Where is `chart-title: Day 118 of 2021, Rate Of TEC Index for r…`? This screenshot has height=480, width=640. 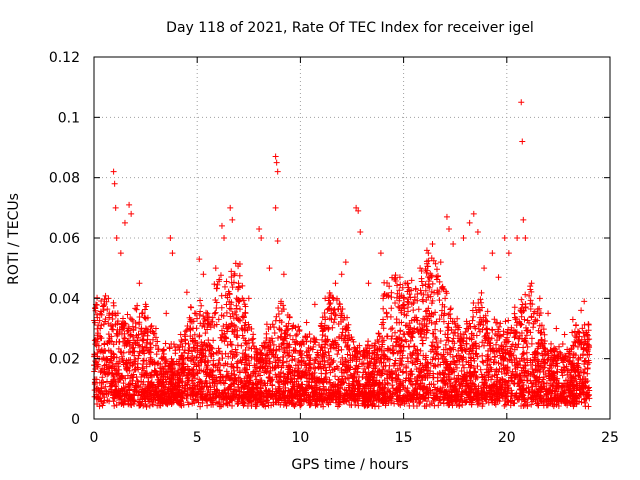
chart-title: Day 118 of 2021, Rate Of TEC Index for r… is located at coordinates (350, 28).